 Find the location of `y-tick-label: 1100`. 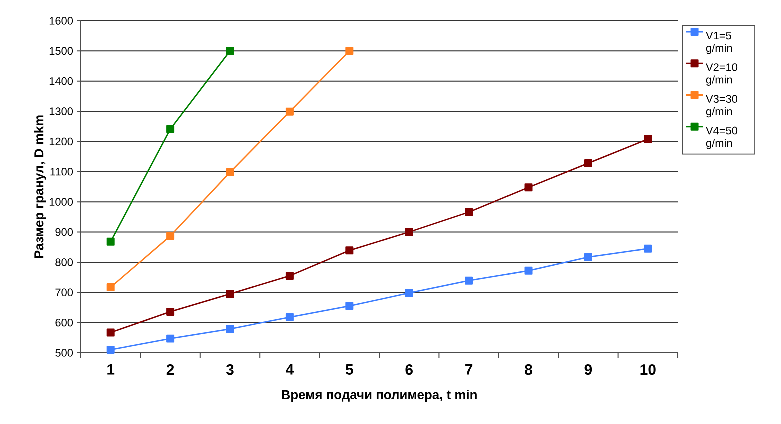

y-tick-label: 1100 is located at coordinates (62, 172).